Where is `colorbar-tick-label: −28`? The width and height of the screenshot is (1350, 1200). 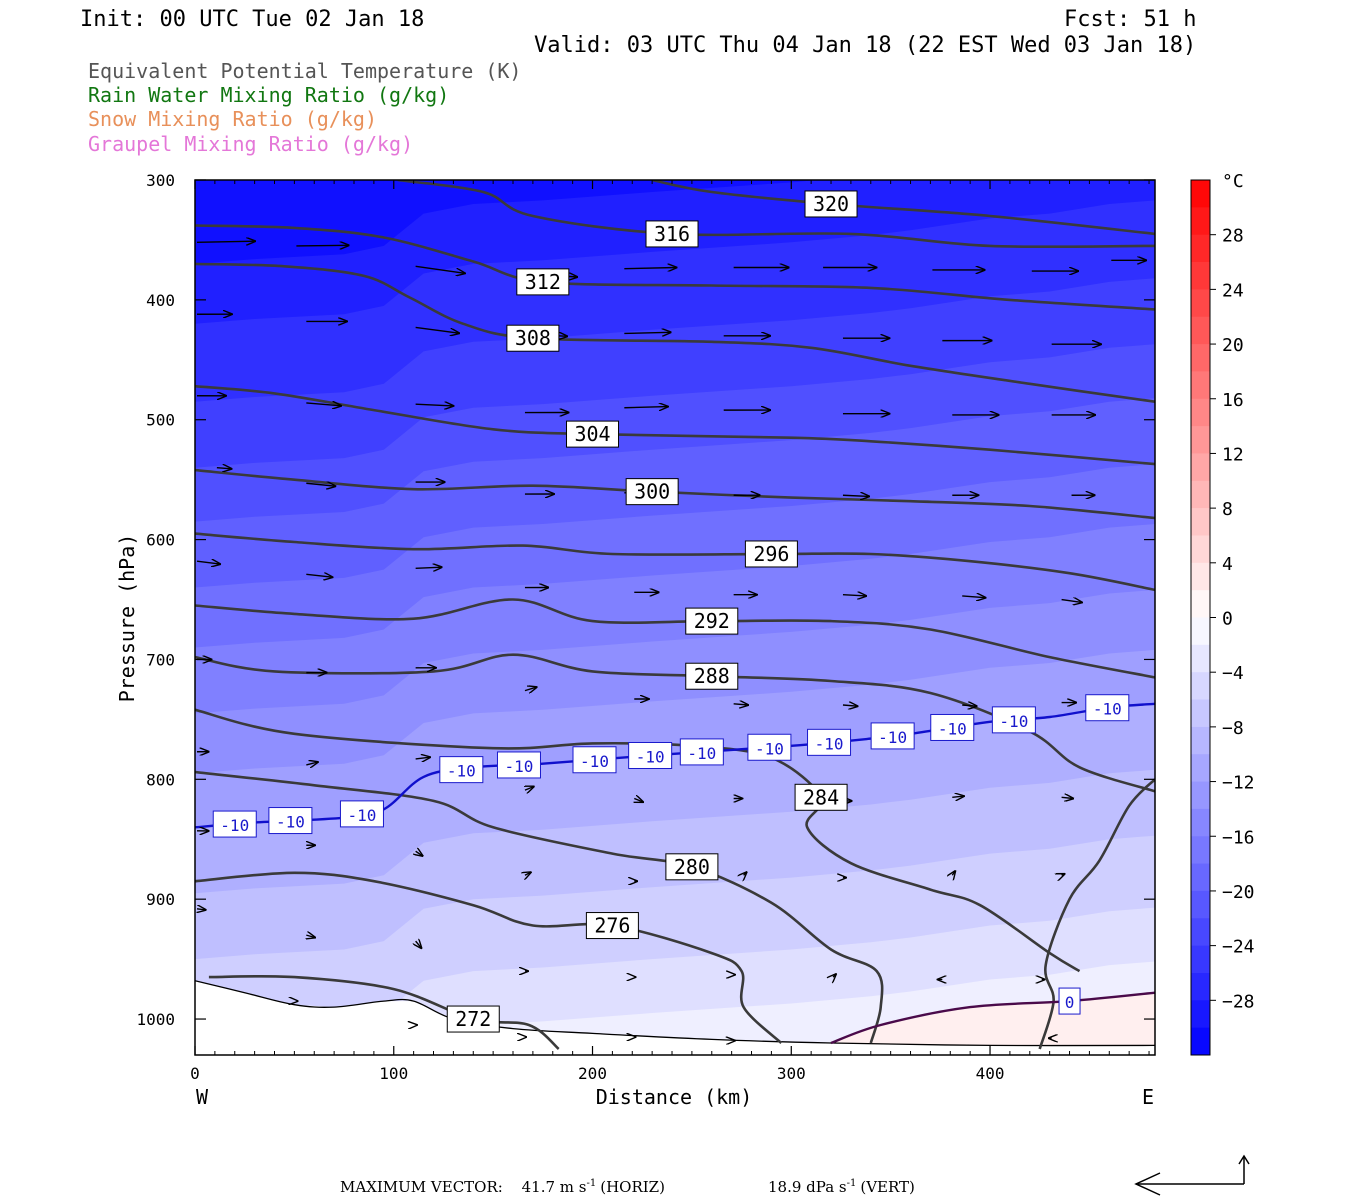 colorbar-tick-label: −28 is located at coordinates (1238, 1001).